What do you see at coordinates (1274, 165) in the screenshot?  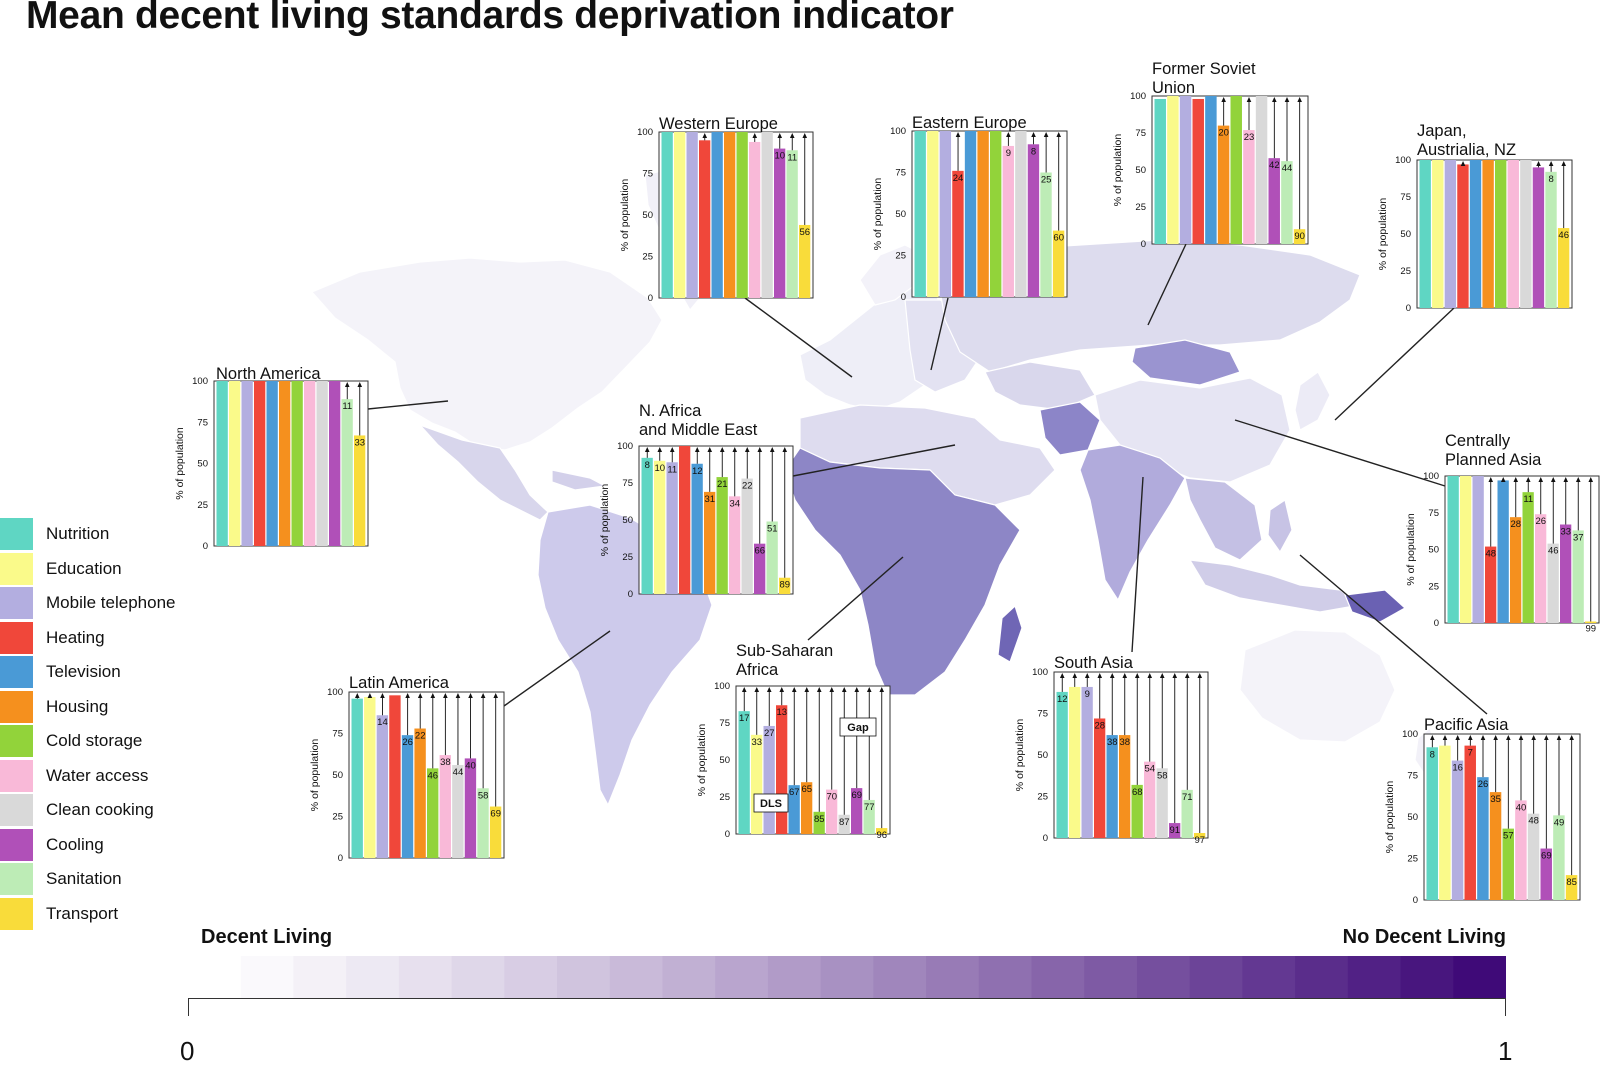 I see `gap-value-label: 42` at bounding box center [1274, 165].